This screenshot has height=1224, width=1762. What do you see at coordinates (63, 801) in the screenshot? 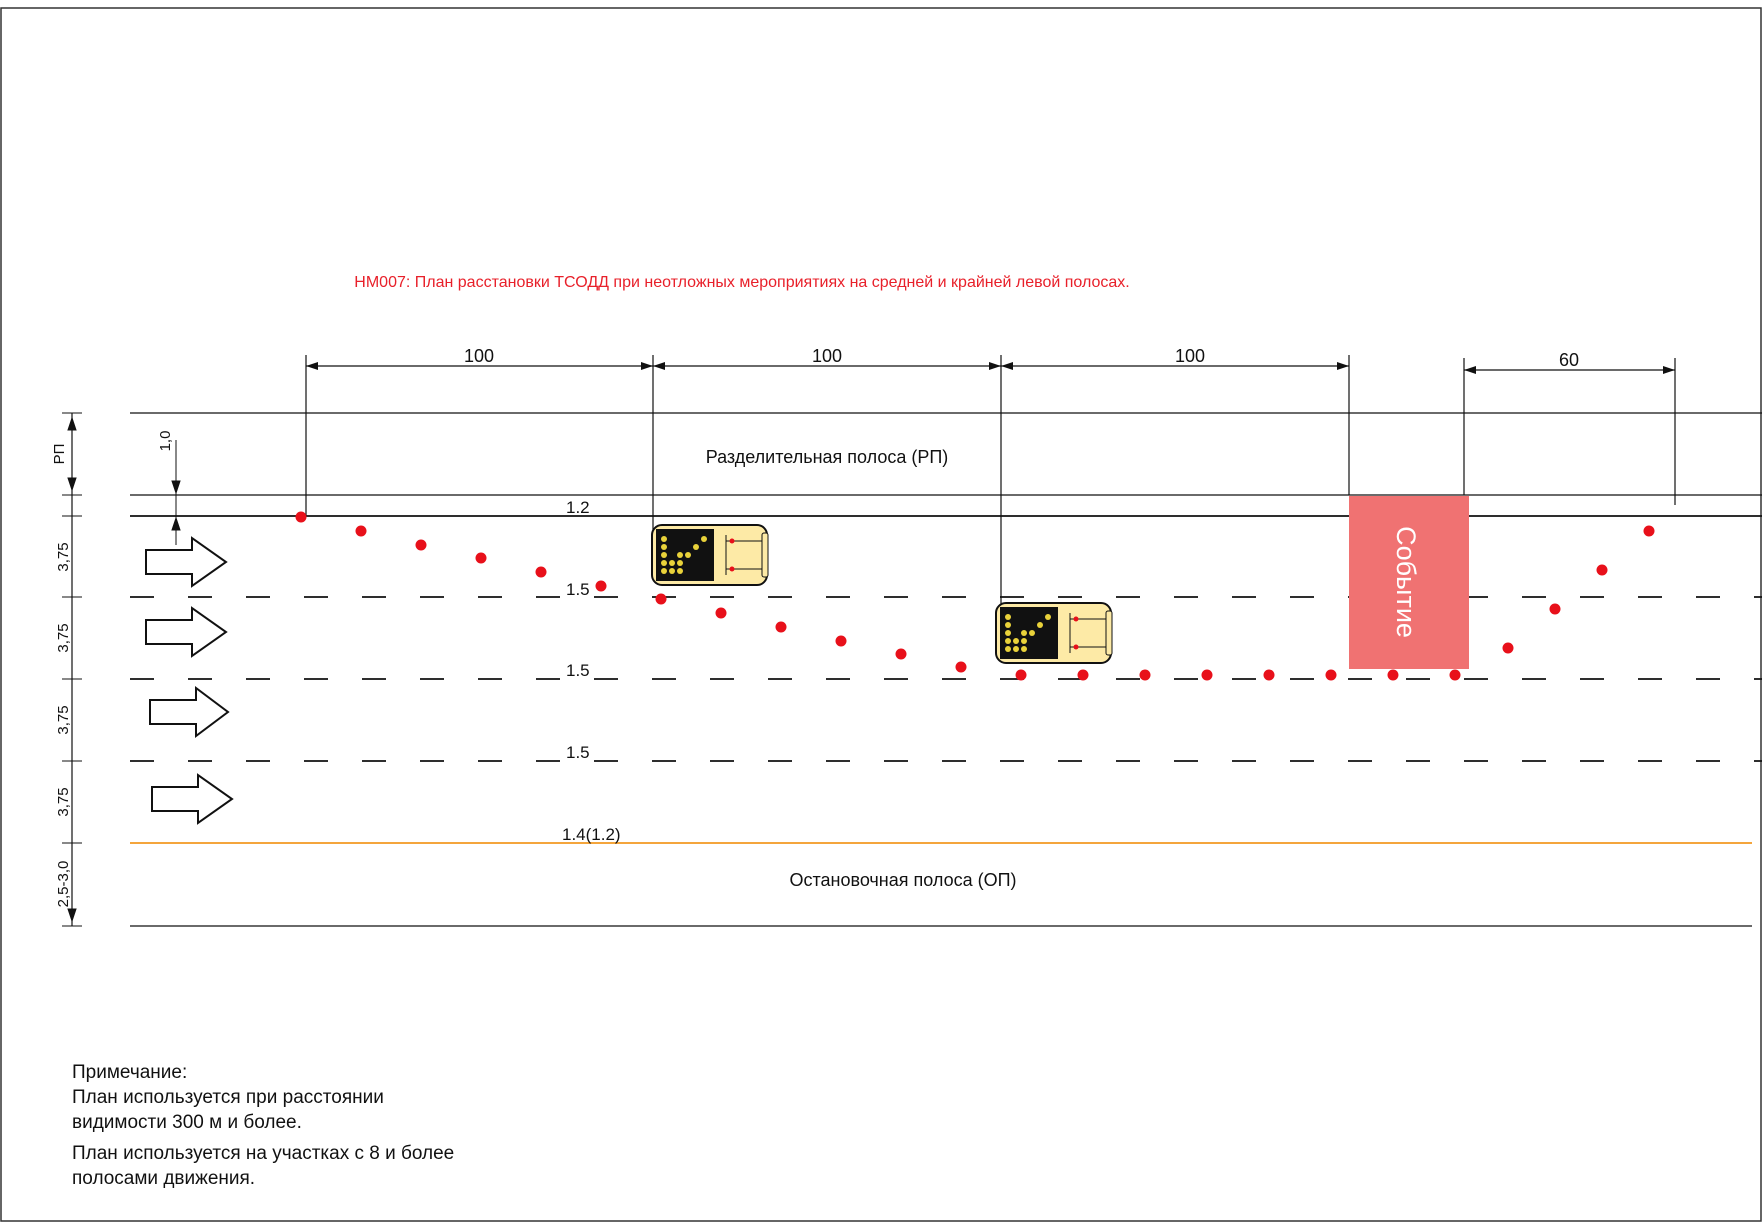
I see `vdim-label-lane-4: 3,75` at bounding box center [63, 801].